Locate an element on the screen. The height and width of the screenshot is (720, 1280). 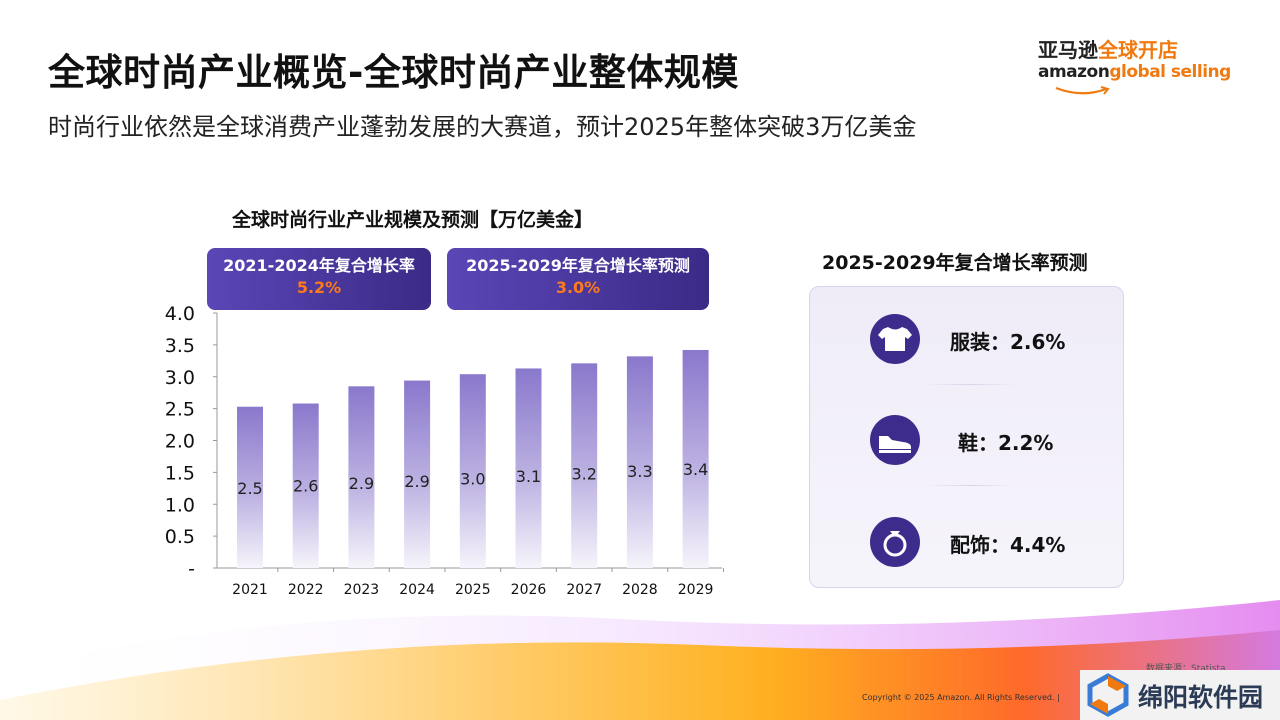
cagr-box-2025-2029: 2025-2029年复合增长率预测 3.0% is located at coordinates (578, 279).